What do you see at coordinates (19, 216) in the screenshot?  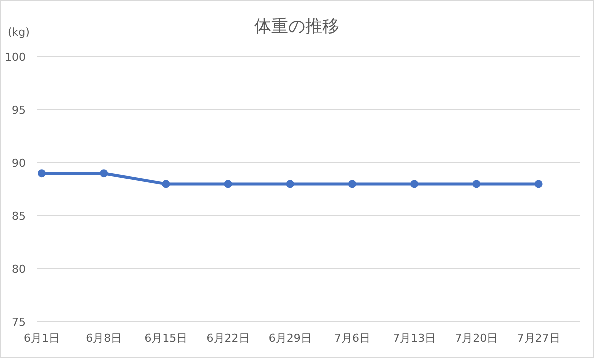 I see `y-tick-label: 85` at bounding box center [19, 216].